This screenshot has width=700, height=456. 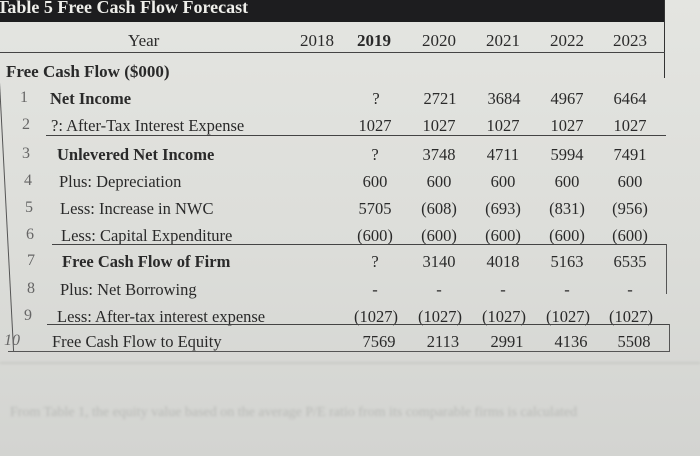 What do you see at coordinates (31, 260) in the screenshot?
I see `row-number: 7` at bounding box center [31, 260].